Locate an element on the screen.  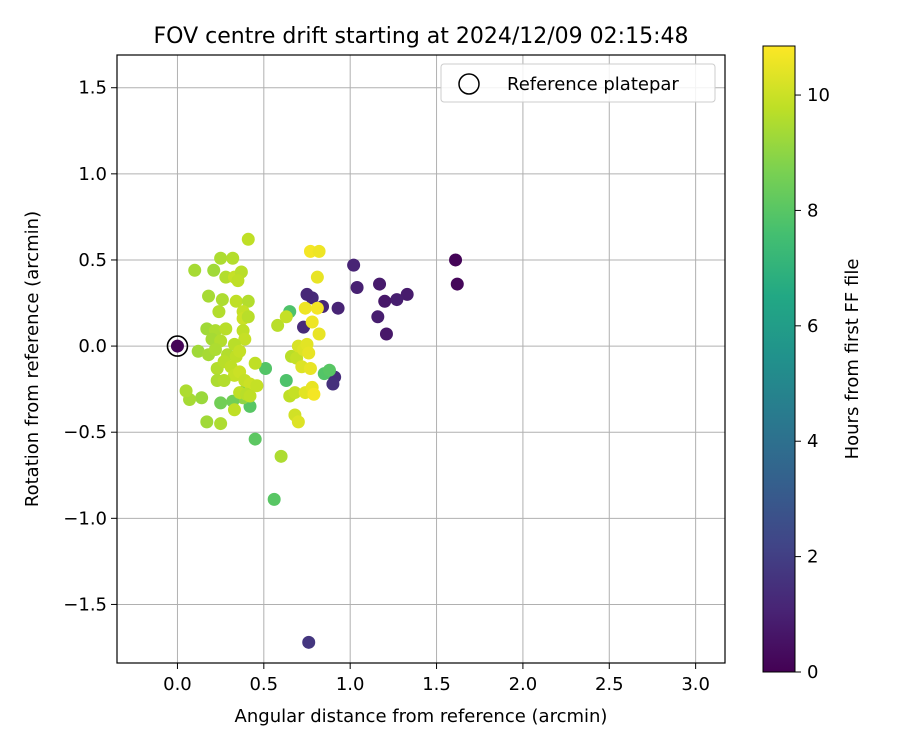
y-tick-label: 1.5 is located at coordinates (92, 88).